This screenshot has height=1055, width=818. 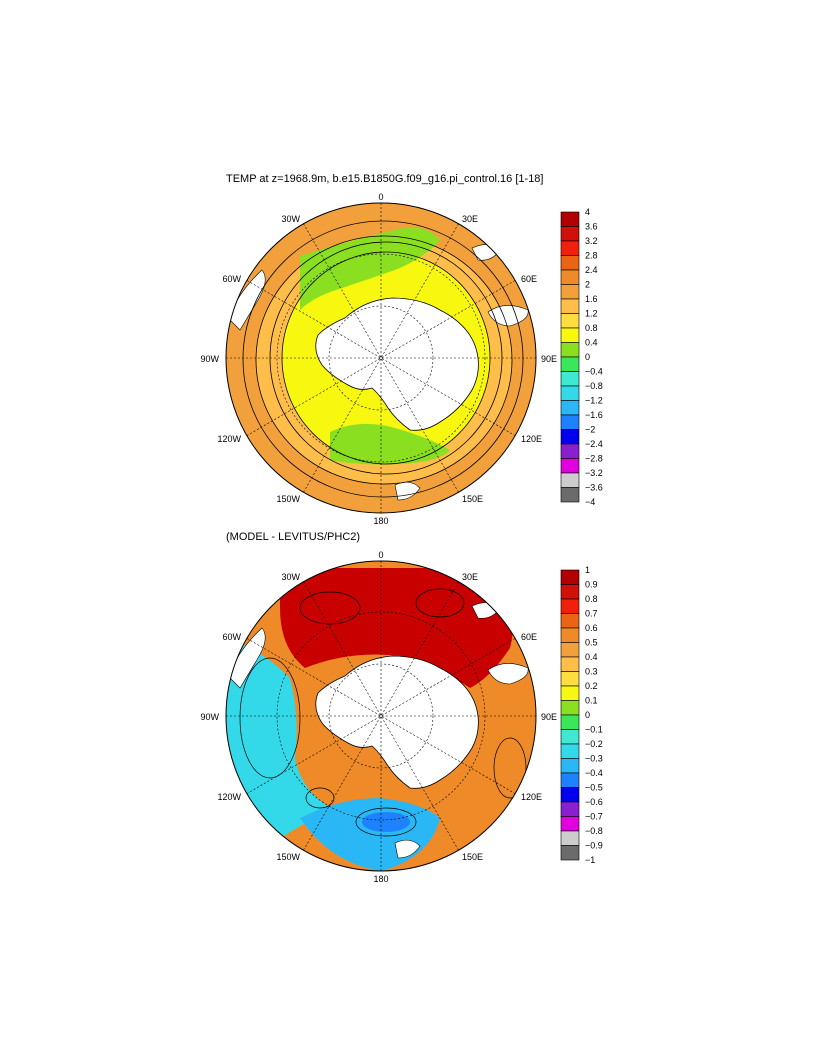 I want to click on svg-text: 0, so click(x=380, y=197).